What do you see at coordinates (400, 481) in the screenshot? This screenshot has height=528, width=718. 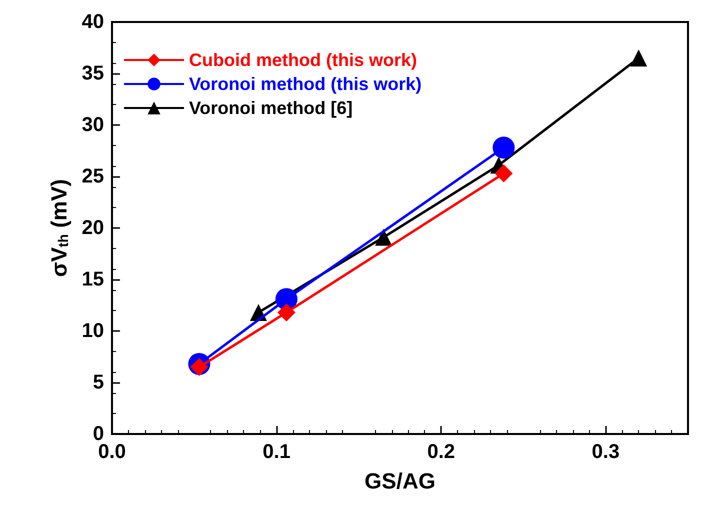 I see `x-axis-title: GS/AG` at bounding box center [400, 481].